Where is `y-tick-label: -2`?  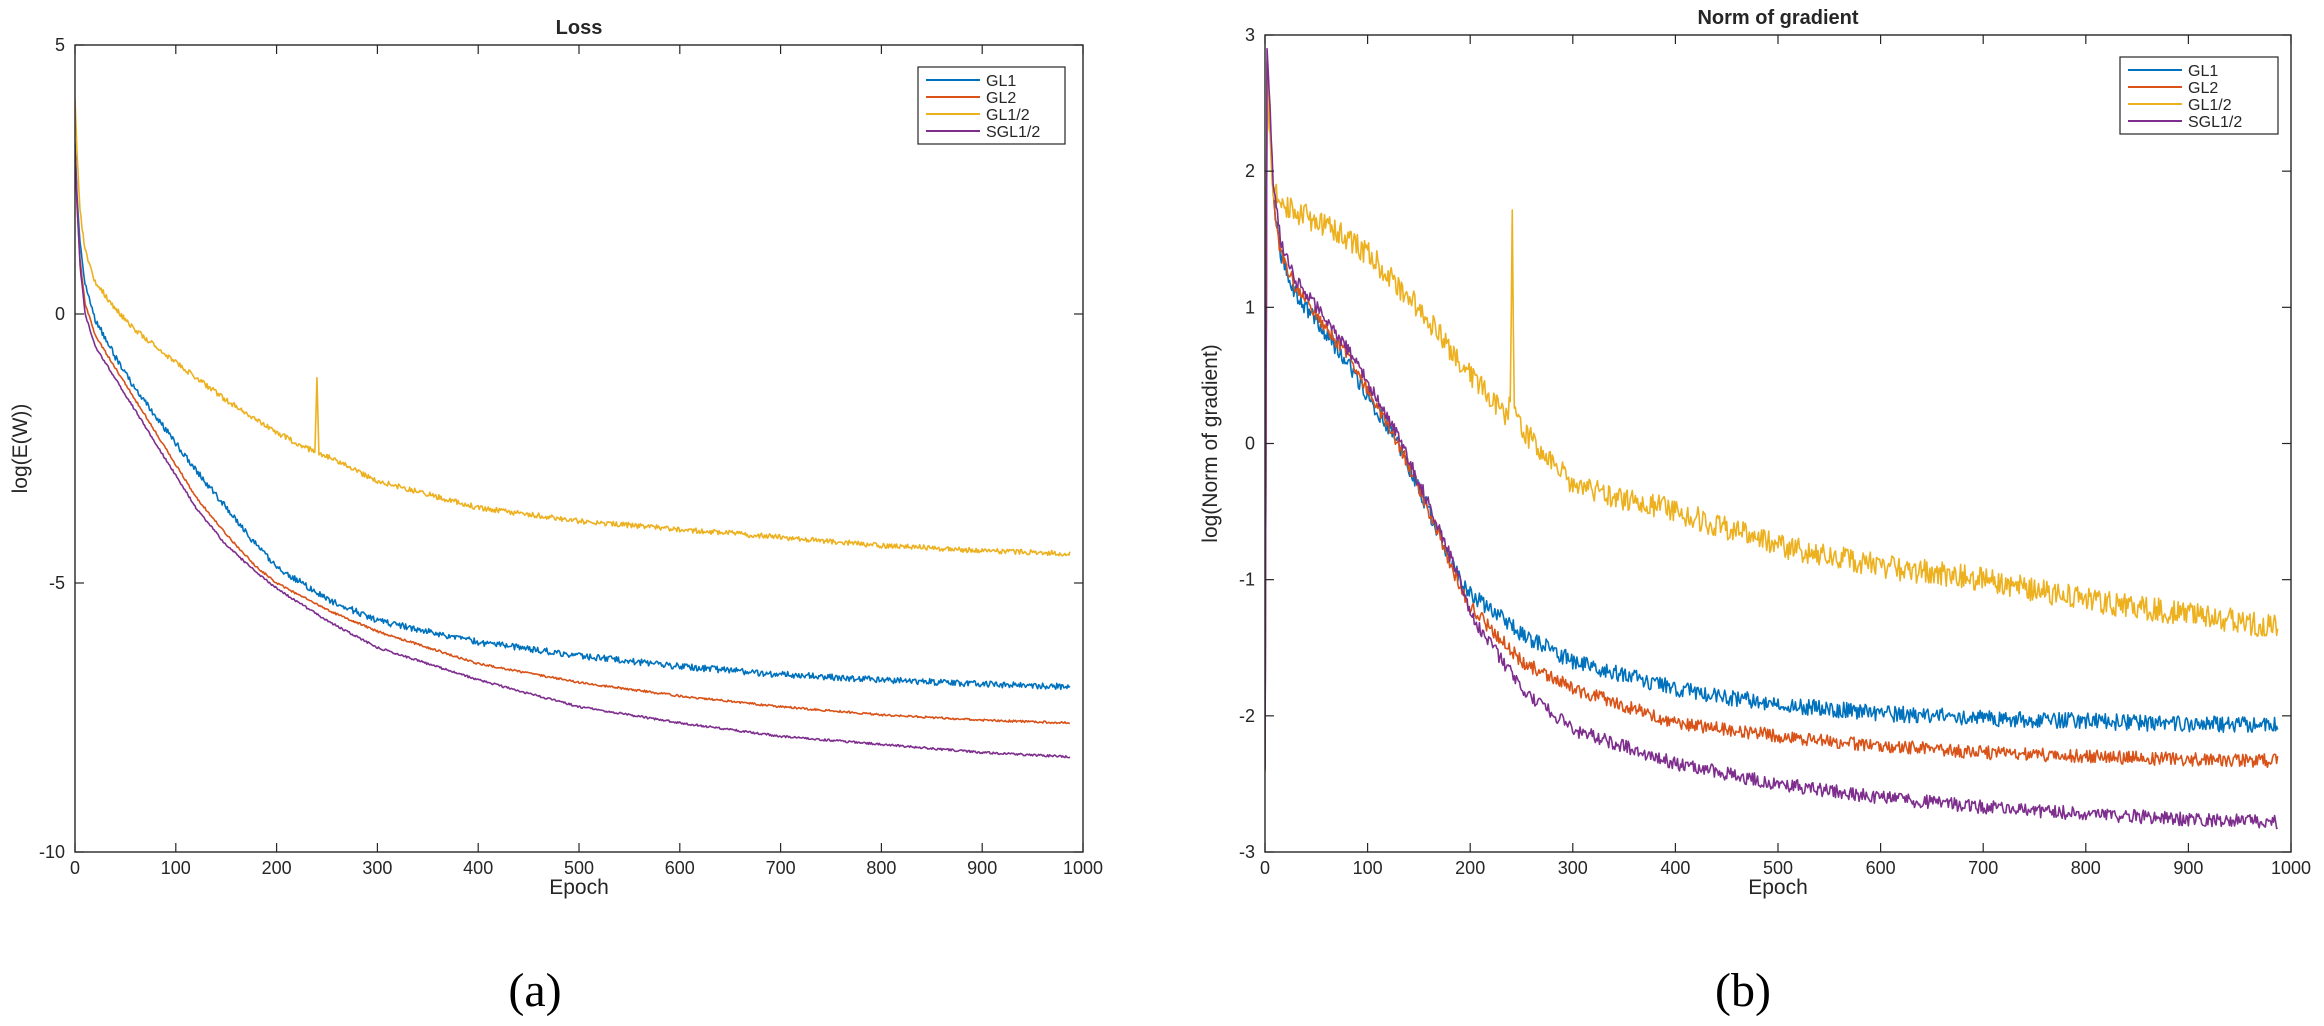
y-tick-label: -2 is located at coordinates (1247, 716).